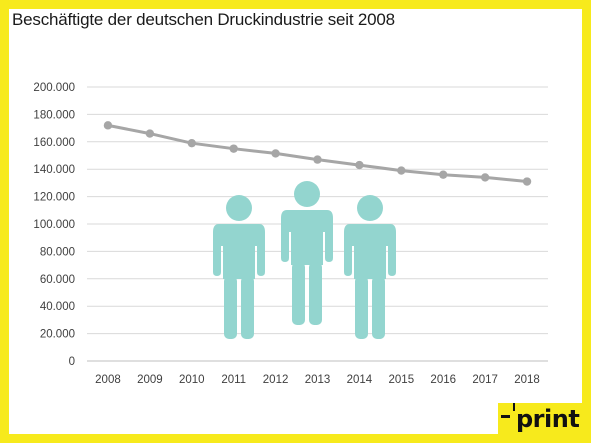 The image size is (591, 443). I want to click on x-tick-label: 2009, so click(150, 380).